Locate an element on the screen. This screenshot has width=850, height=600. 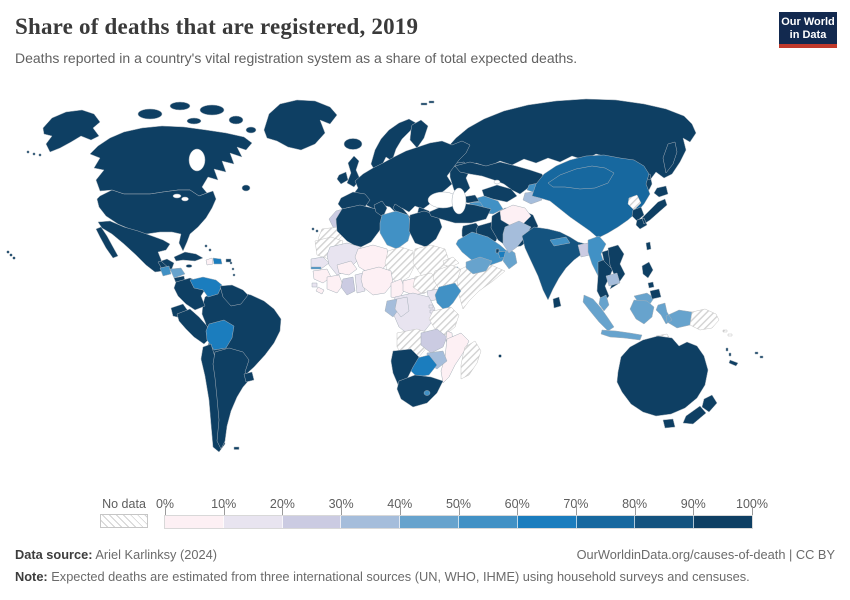
country-congo is located at coordinates (402, 307).